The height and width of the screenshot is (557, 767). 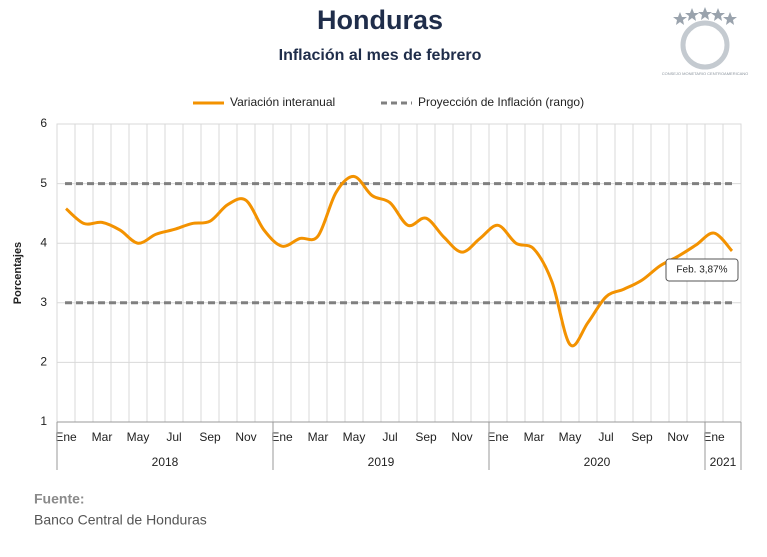 What do you see at coordinates (120, 520) in the screenshot?
I see `source: Banco Central de Honduras` at bounding box center [120, 520].